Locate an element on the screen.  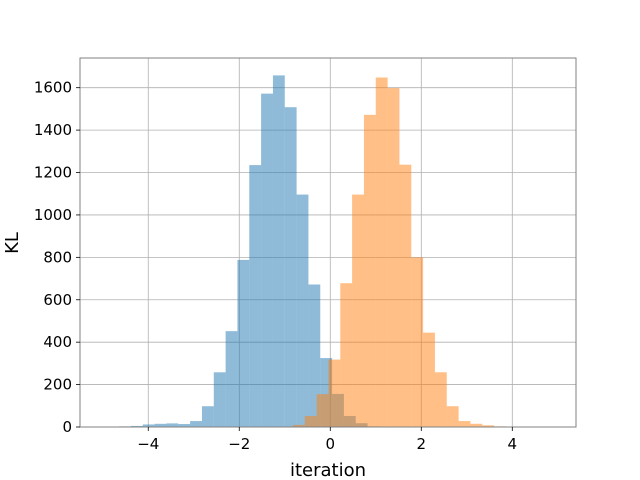
x-tick-label: 4 is located at coordinates (513, 444).